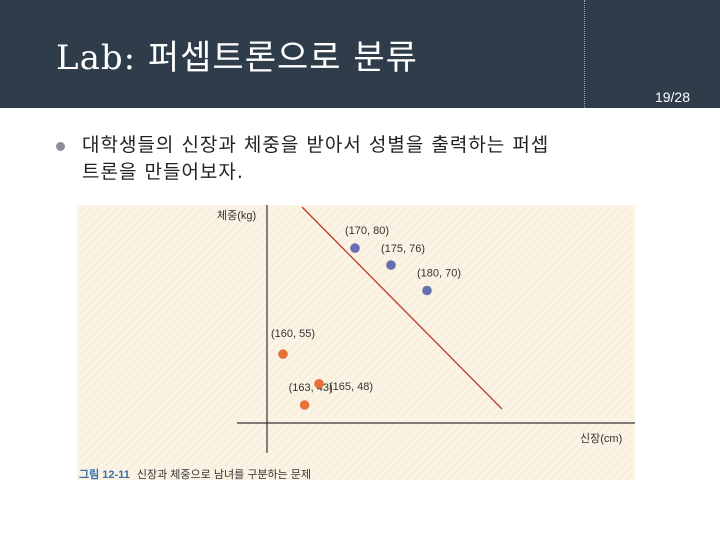 This screenshot has width=720, height=540. What do you see at coordinates (382, 159) in the screenshot?
I see `bullet-text: 대학생들의 신장과 체중을 받아서 성별을 출력하는 퍼셉 트론을 만들어보자.` at bounding box center [382, 159].